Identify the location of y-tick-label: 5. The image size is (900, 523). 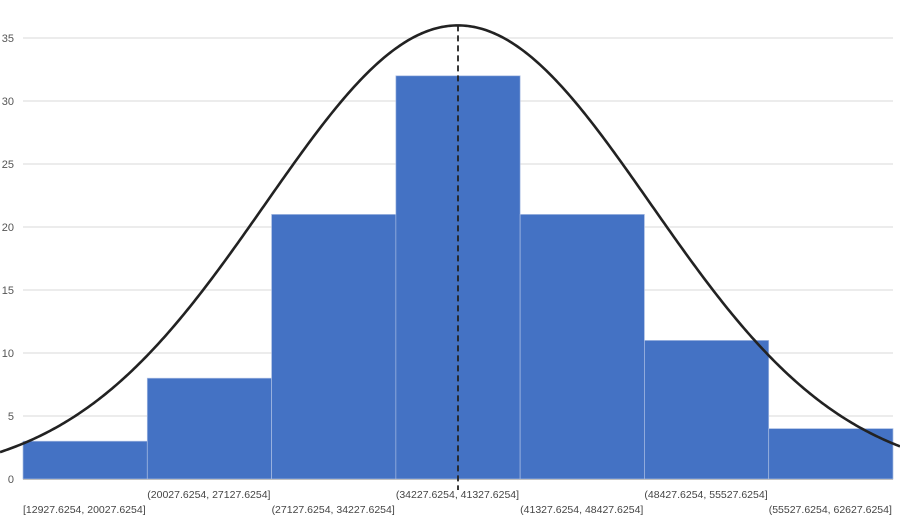
(11, 417).